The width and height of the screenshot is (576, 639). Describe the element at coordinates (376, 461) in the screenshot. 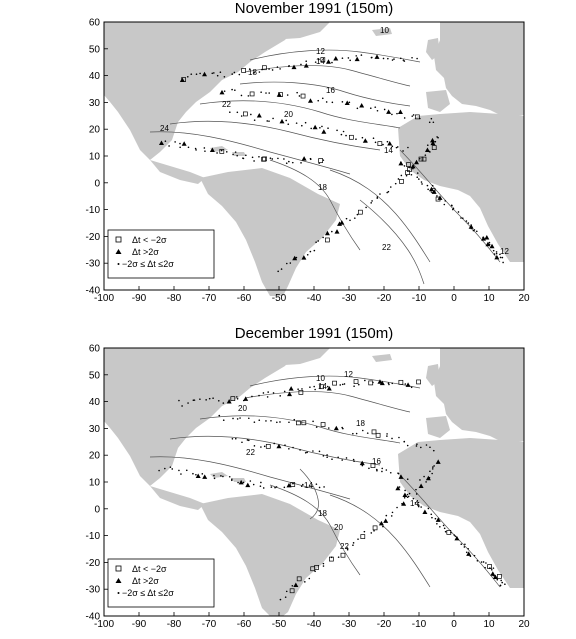

I see `contour-label: 16` at that location.